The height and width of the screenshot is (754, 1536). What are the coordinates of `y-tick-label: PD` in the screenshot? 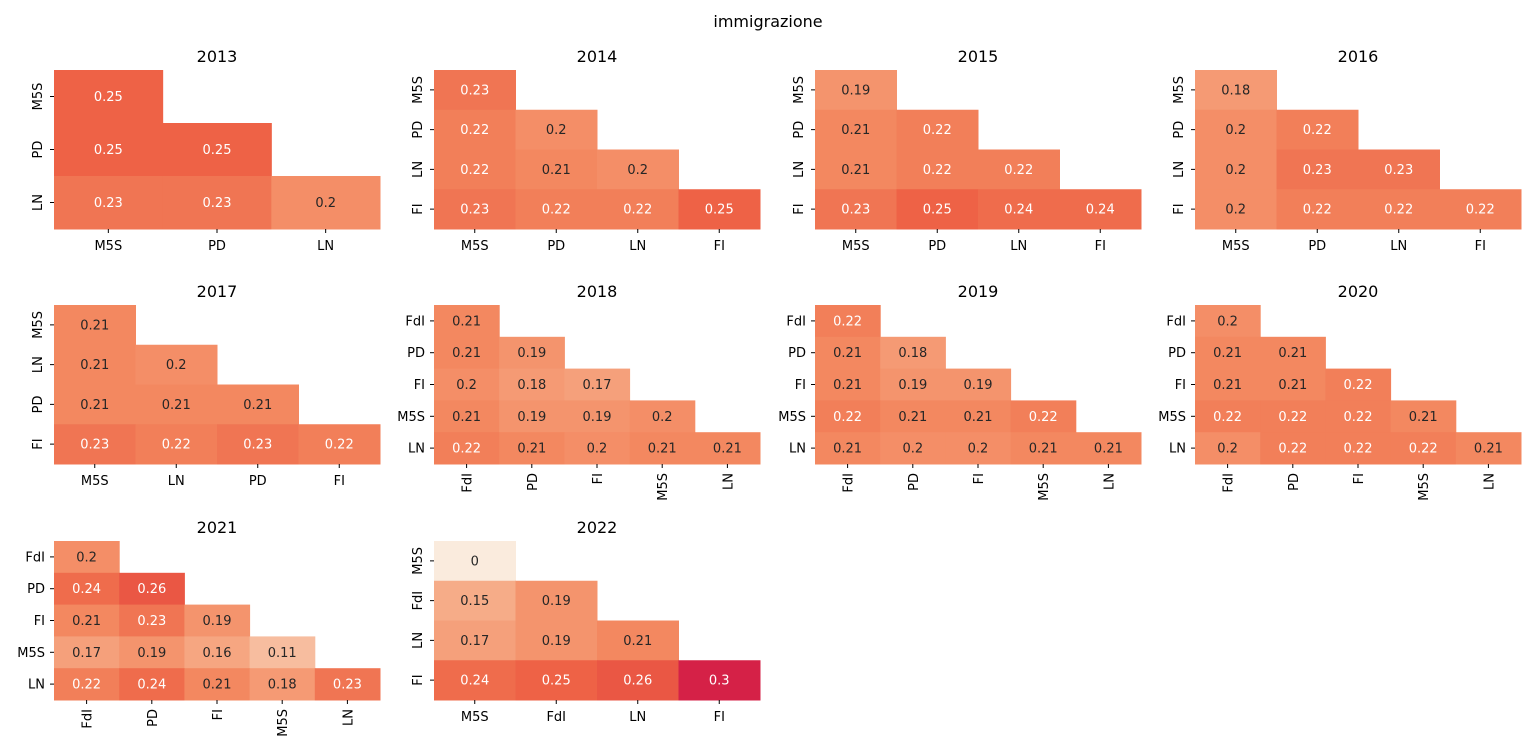 It's located at (38, 404).